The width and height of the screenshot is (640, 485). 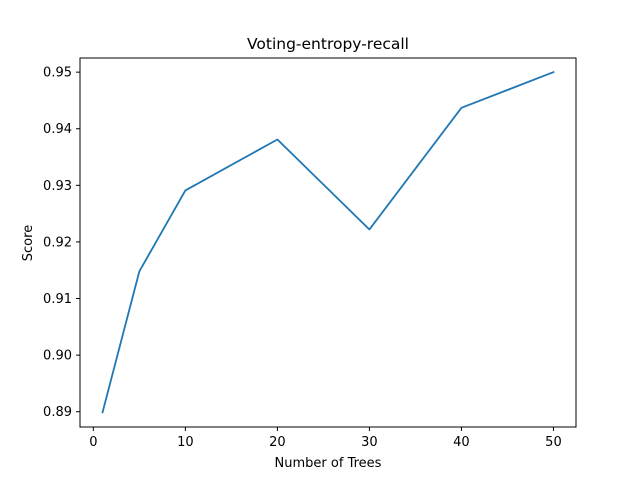 What do you see at coordinates (553, 442) in the screenshot?
I see `x-tick-label: 50` at bounding box center [553, 442].